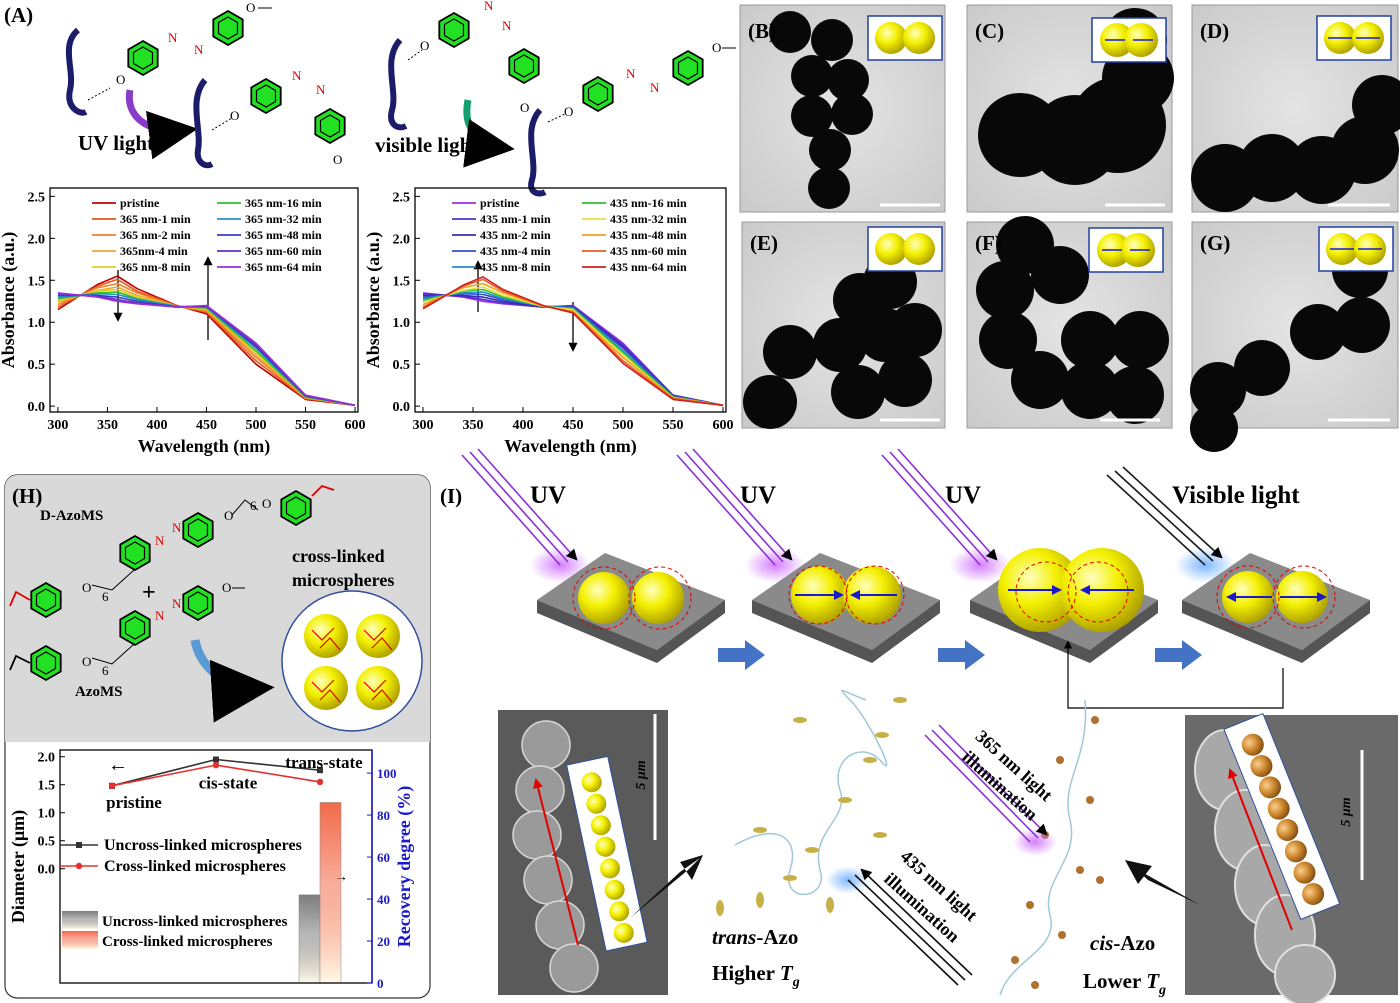 This screenshot has width=1400, height=1003. I want to click on x-tick-label: 350, so click(473, 425).